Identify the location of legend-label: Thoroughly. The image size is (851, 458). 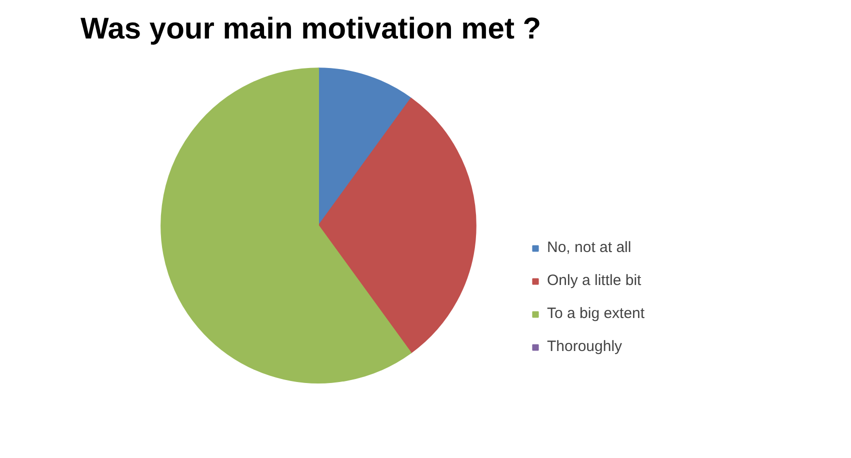
(584, 346).